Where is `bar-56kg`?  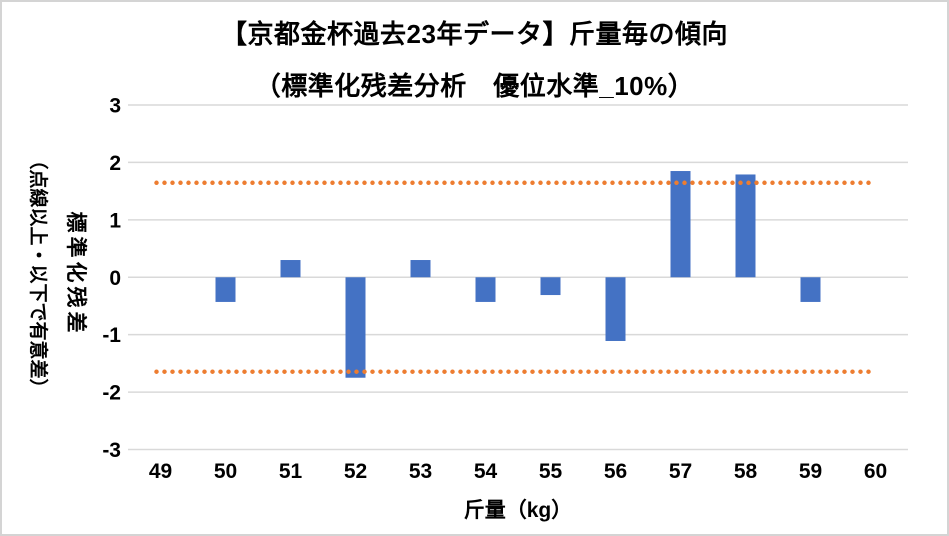 bar-56kg is located at coordinates (615, 309).